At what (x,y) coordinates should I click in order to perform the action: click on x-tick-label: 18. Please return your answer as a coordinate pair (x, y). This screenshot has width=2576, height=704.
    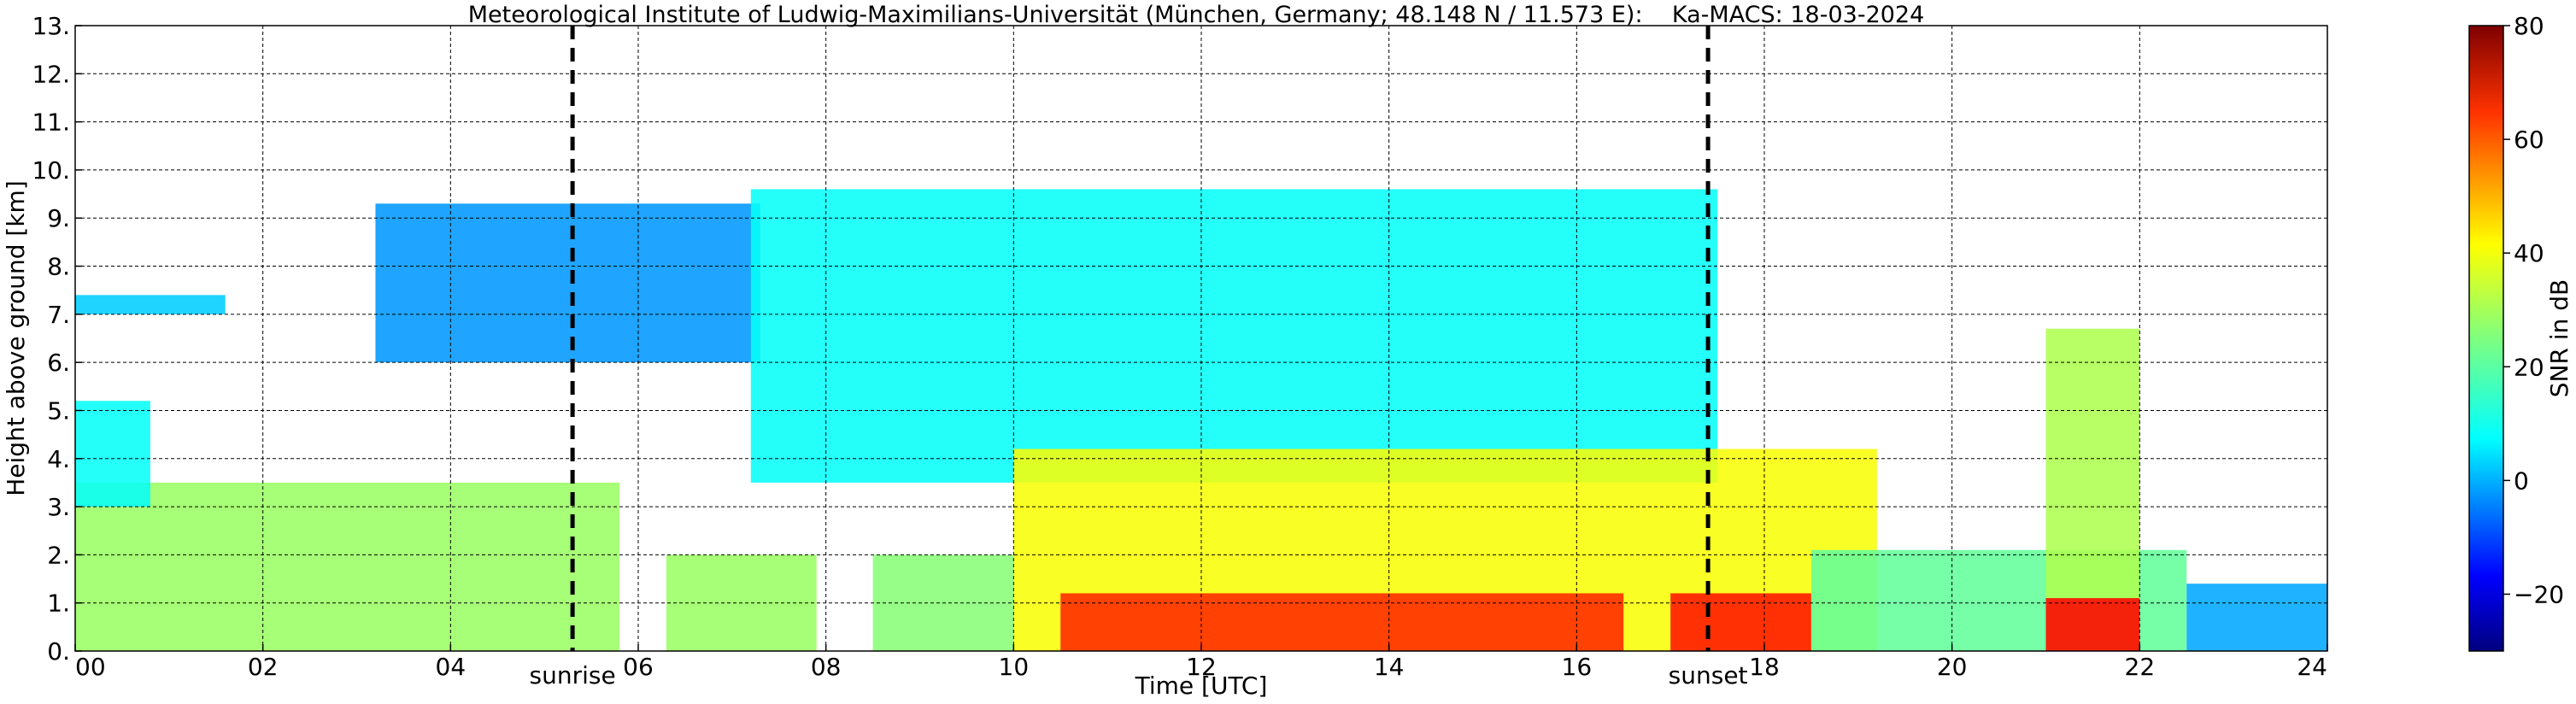
    Looking at the image, I should click on (1765, 667).